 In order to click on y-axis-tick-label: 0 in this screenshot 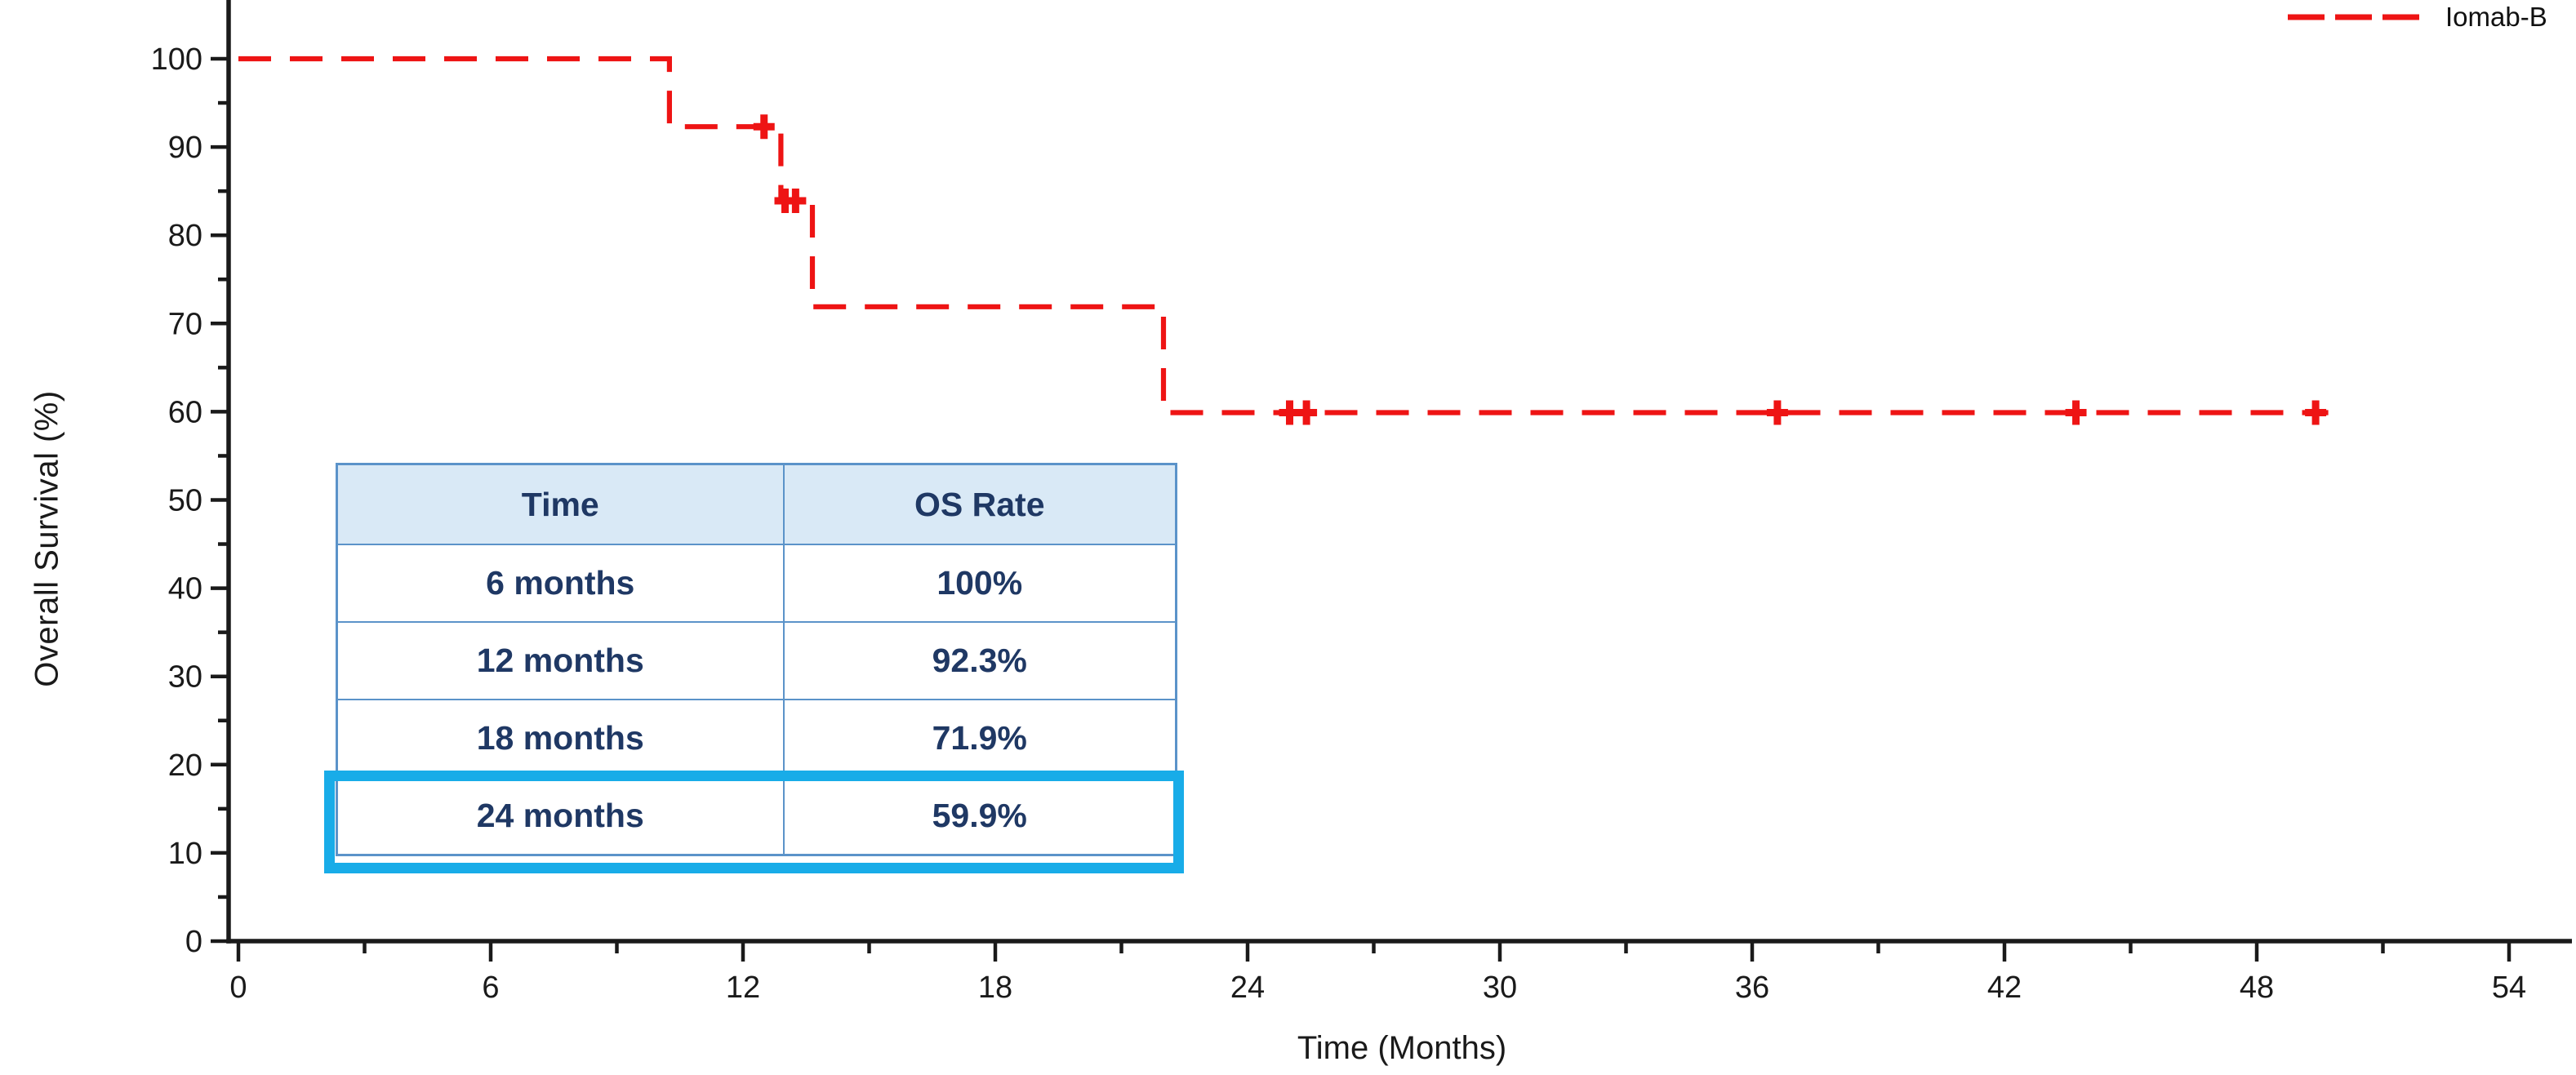, I will do `click(193, 942)`.